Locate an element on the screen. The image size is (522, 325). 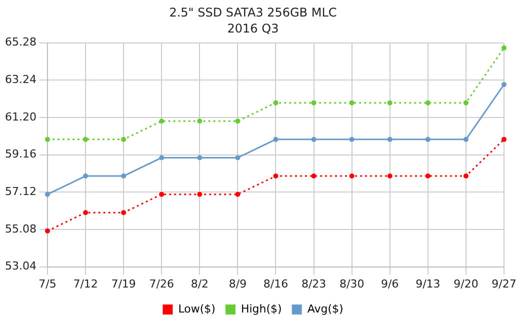
y-tick-label: 57.12 is located at coordinates (20, 191).